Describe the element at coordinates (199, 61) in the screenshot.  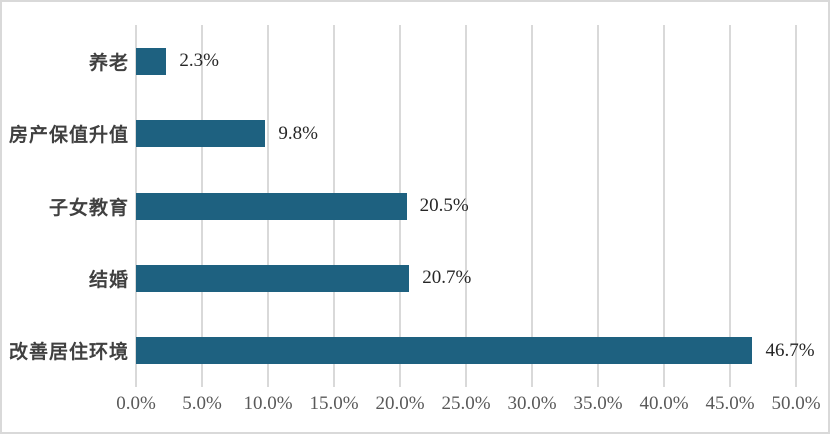
I see `data-label: 2.3%` at that location.